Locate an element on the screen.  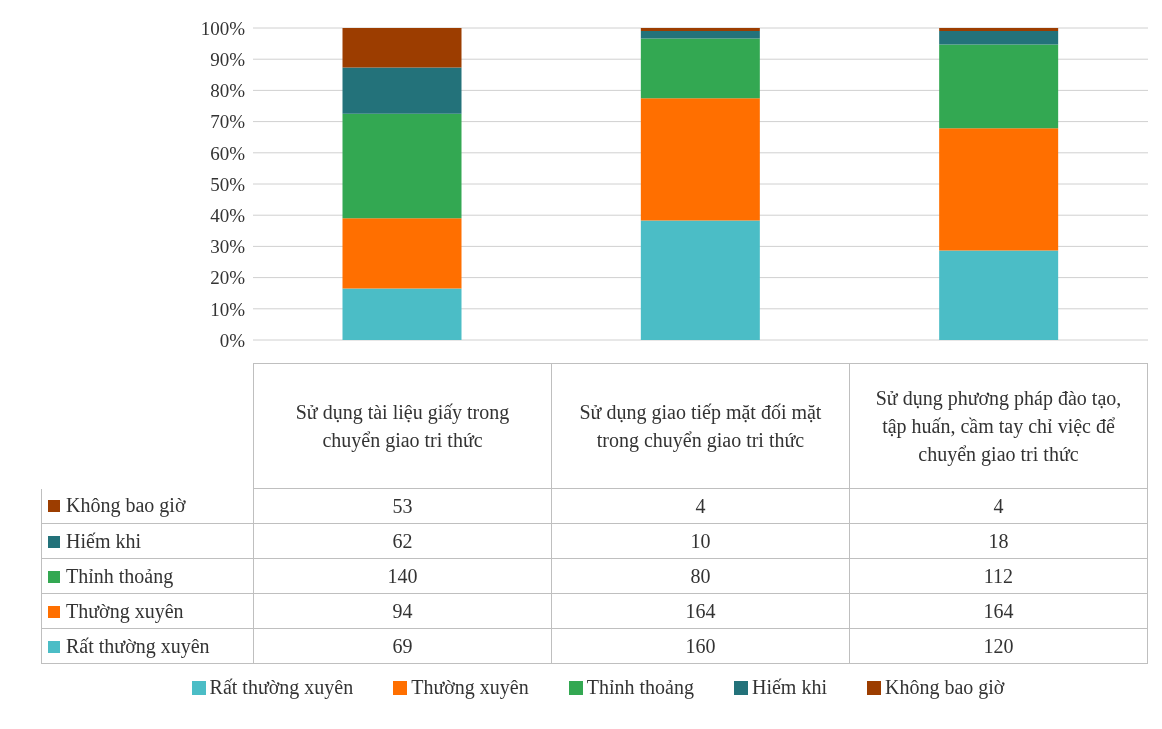
text: Rất thường xuyên is located at coordinates (281, 687).